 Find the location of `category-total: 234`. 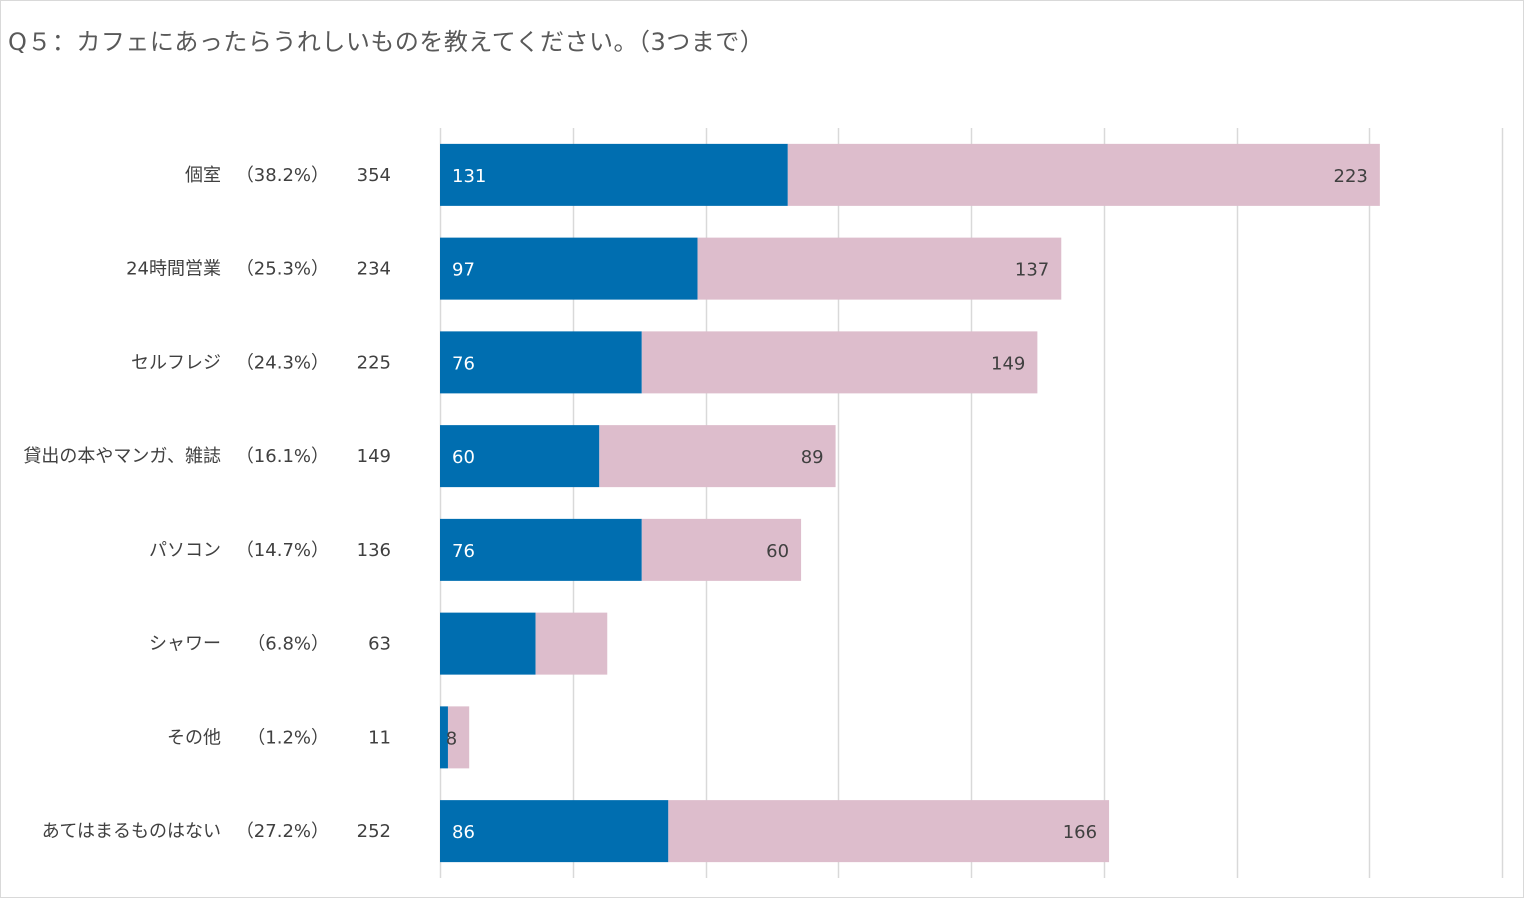

category-total: 234 is located at coordinates (374, 269).